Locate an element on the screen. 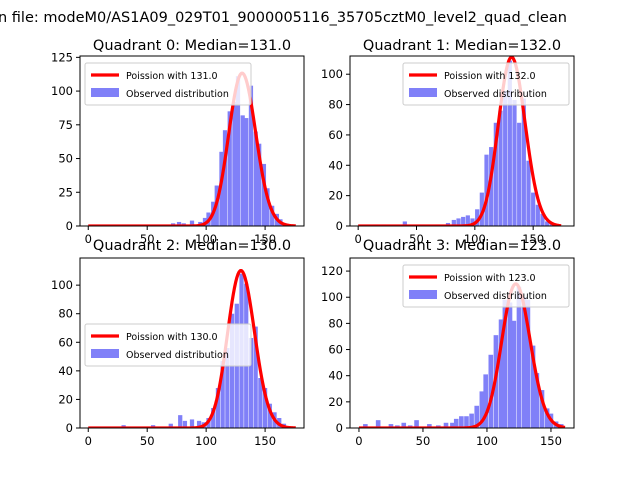 This screenshot has height=485, width=640. legend-label-poisson: Poission with 132.0 is located at coordinates (490, 76).